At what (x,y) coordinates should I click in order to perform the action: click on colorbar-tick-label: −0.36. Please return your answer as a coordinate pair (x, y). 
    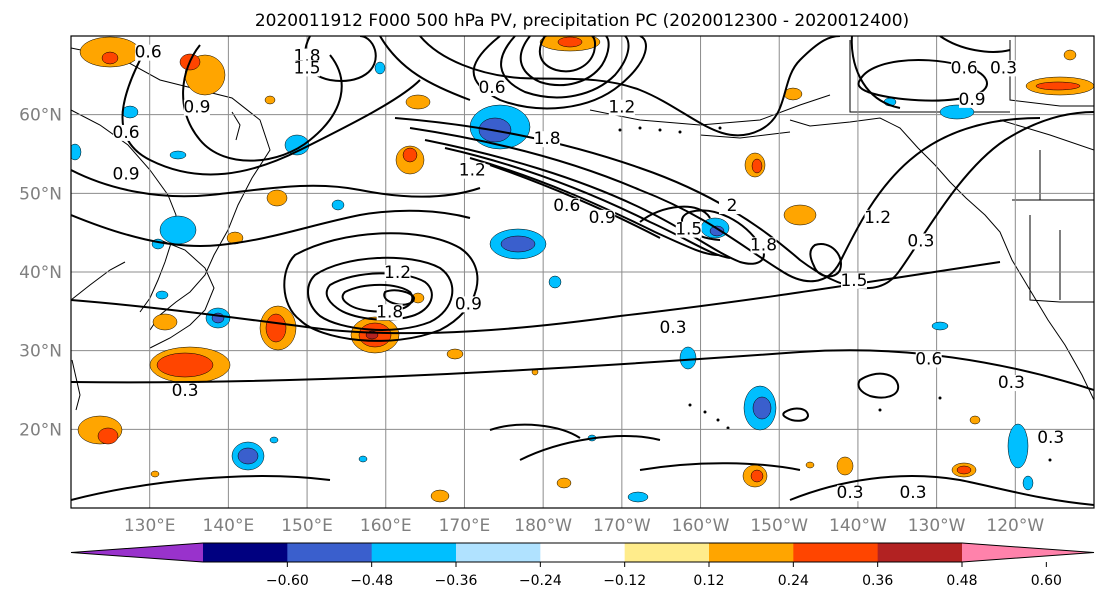
    Looking at the image, I should click on (456, 581).